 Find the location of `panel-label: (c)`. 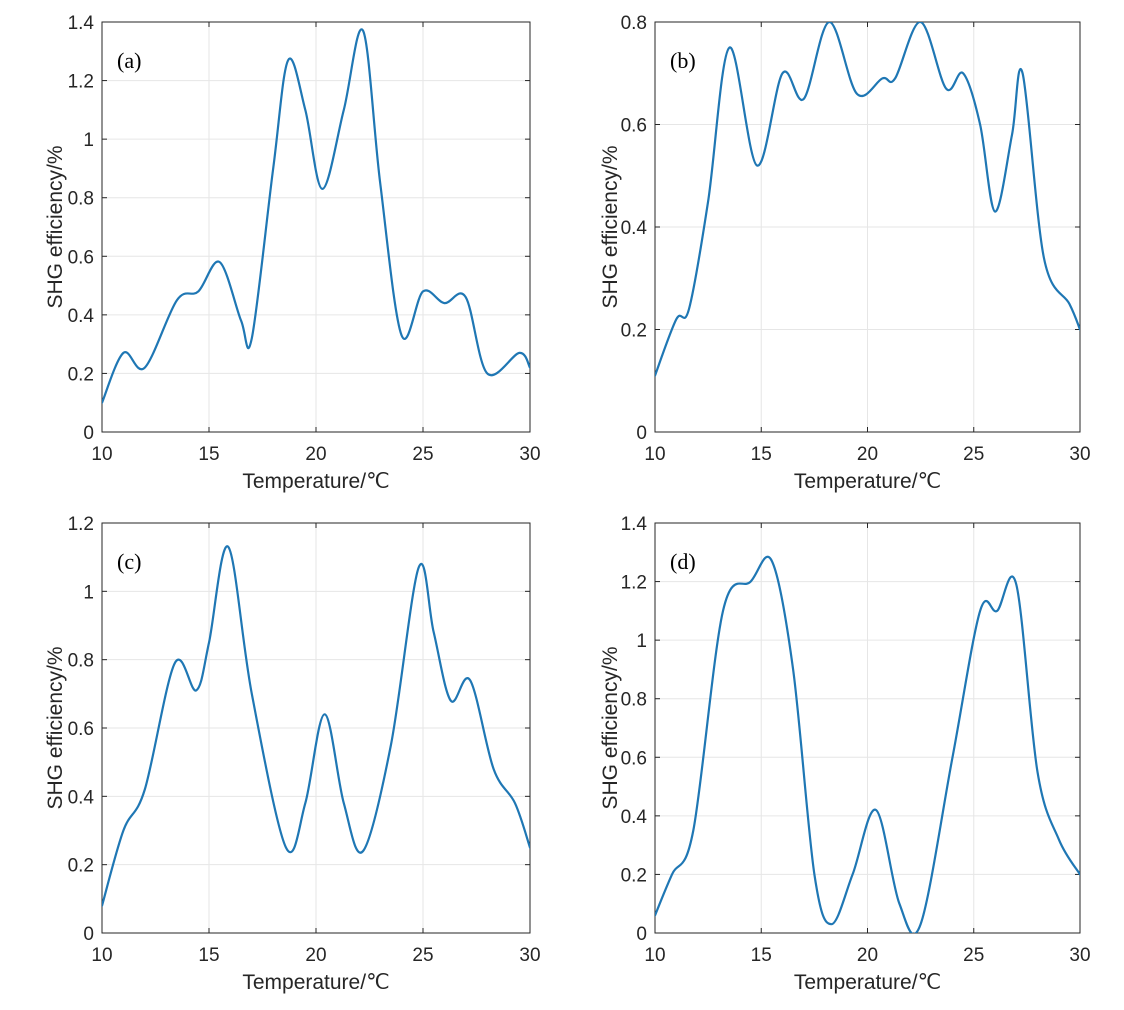

panel-label: (c) is located at coordinates (129, 561).